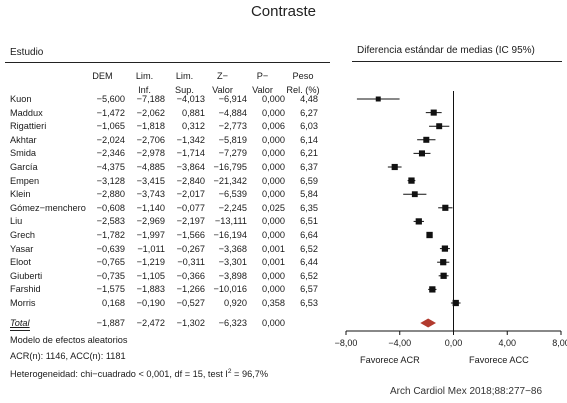 The height and width of the screenshot is (403, 567). Describe the element at coordinates (235, 303) in the screenshot. I see `z-value: 0,920` at that location.